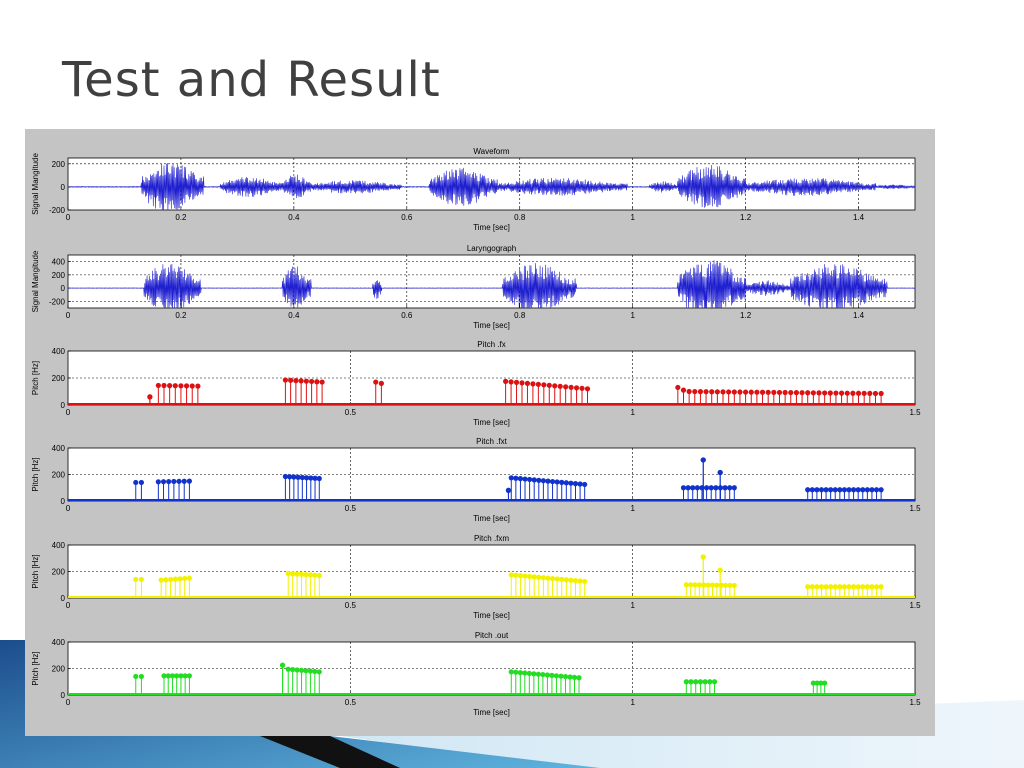 The width and height of the screenshot is (1024, 768). What do you see at coordinates (491, 344) in the screenshot?
I see `chart-title: Pitch .fx` at bounding box center [491, 344].